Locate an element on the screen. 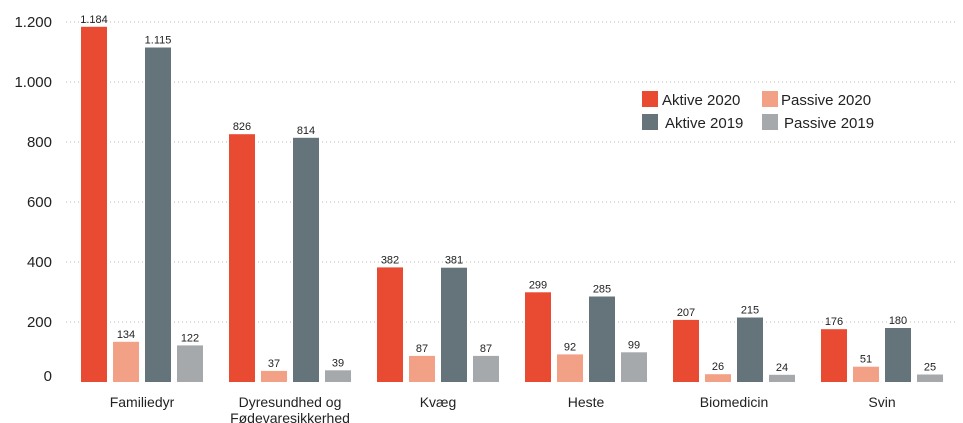 This screenshot has height=423, width=963. bar-value-label: 299 is located at coordinates (538, 285).